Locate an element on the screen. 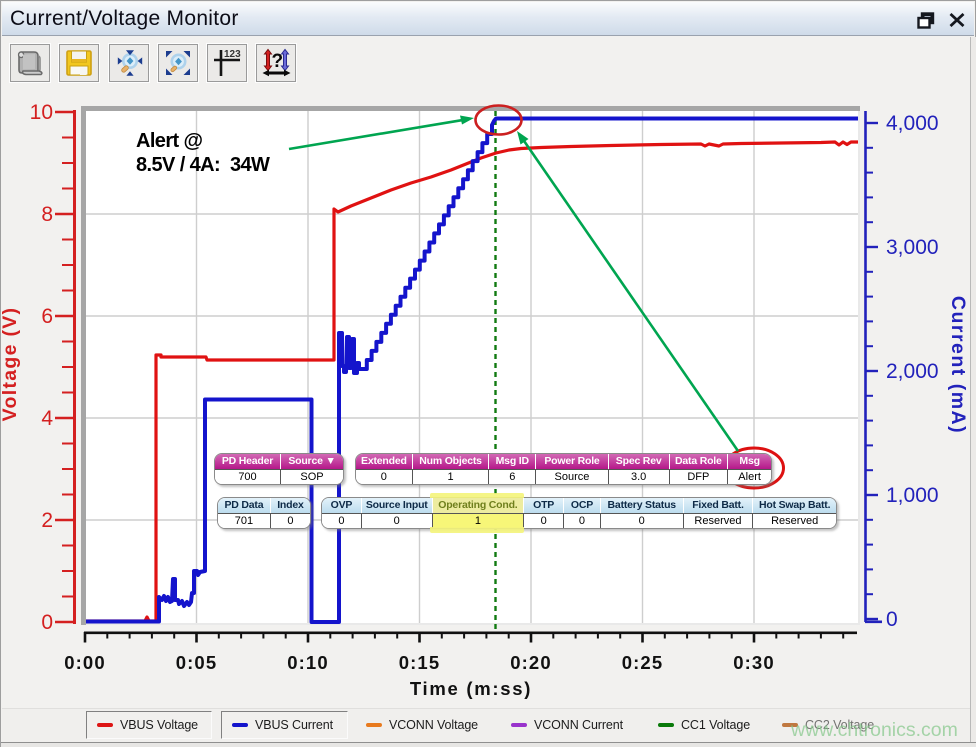 Image resolution: width=976 pixels, height=747 pixels. svg-text: 3,000 is located at coordinates (912, 247).